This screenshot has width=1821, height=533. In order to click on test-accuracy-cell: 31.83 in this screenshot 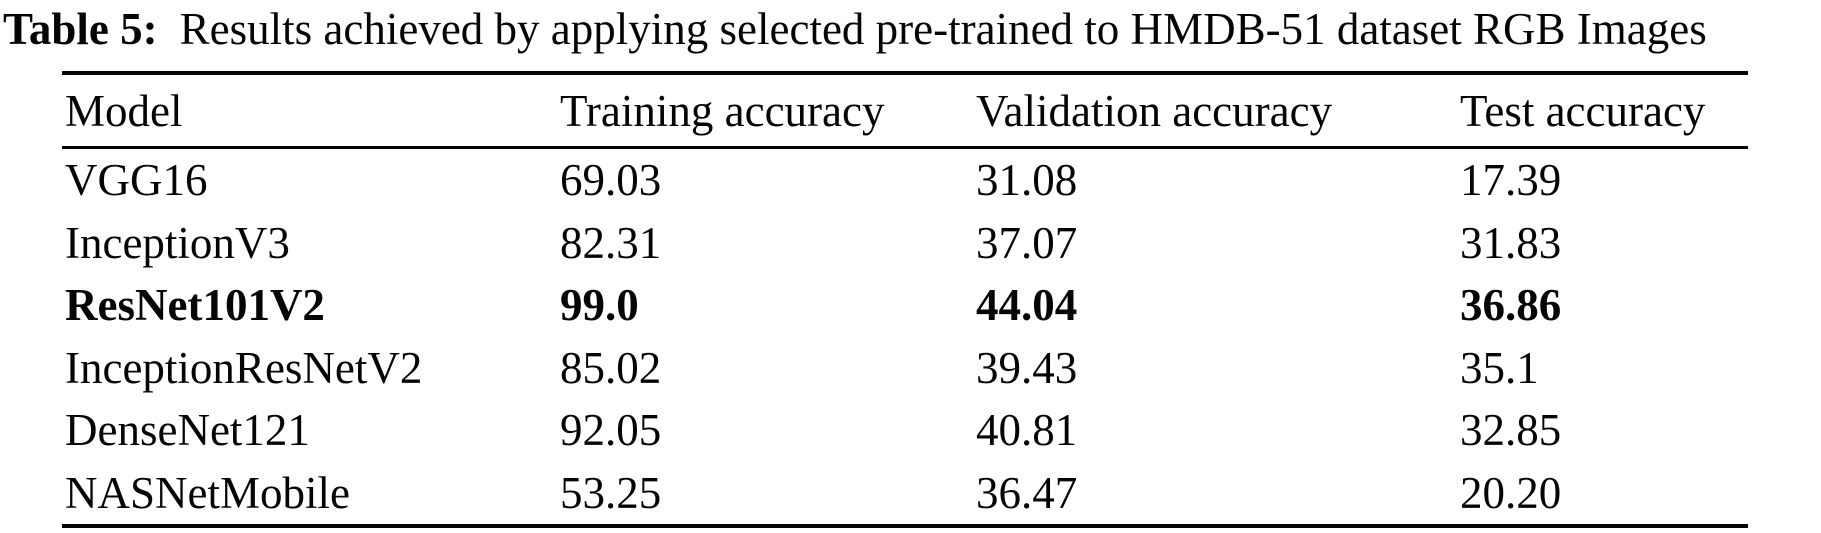, I will do `click(1511, 242)`.